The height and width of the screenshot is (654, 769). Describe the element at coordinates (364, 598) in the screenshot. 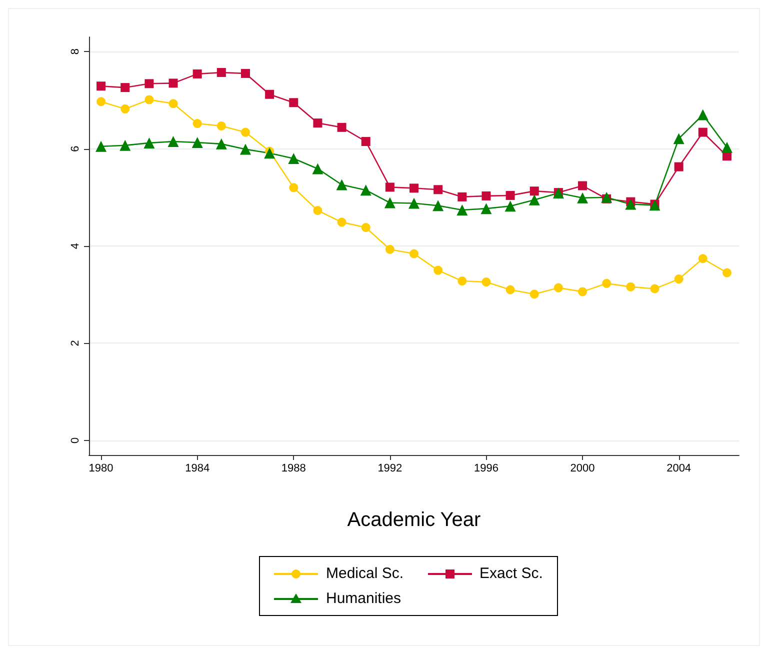

I see `legend-label: Humanities` at that location.